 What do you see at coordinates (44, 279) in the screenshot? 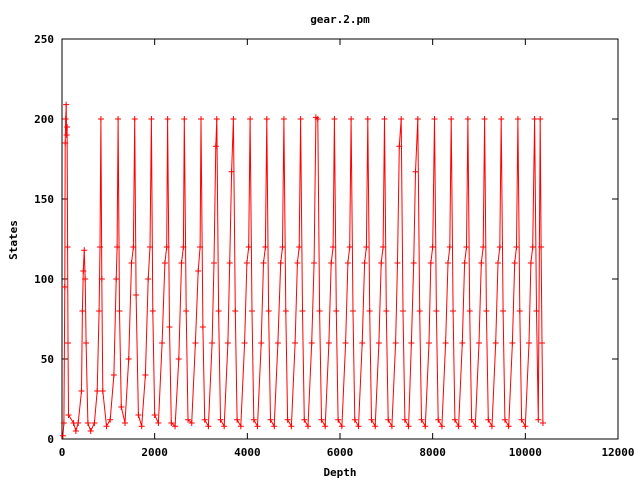
I see `y-tick-label: 100` at bounding box center [44, 279].